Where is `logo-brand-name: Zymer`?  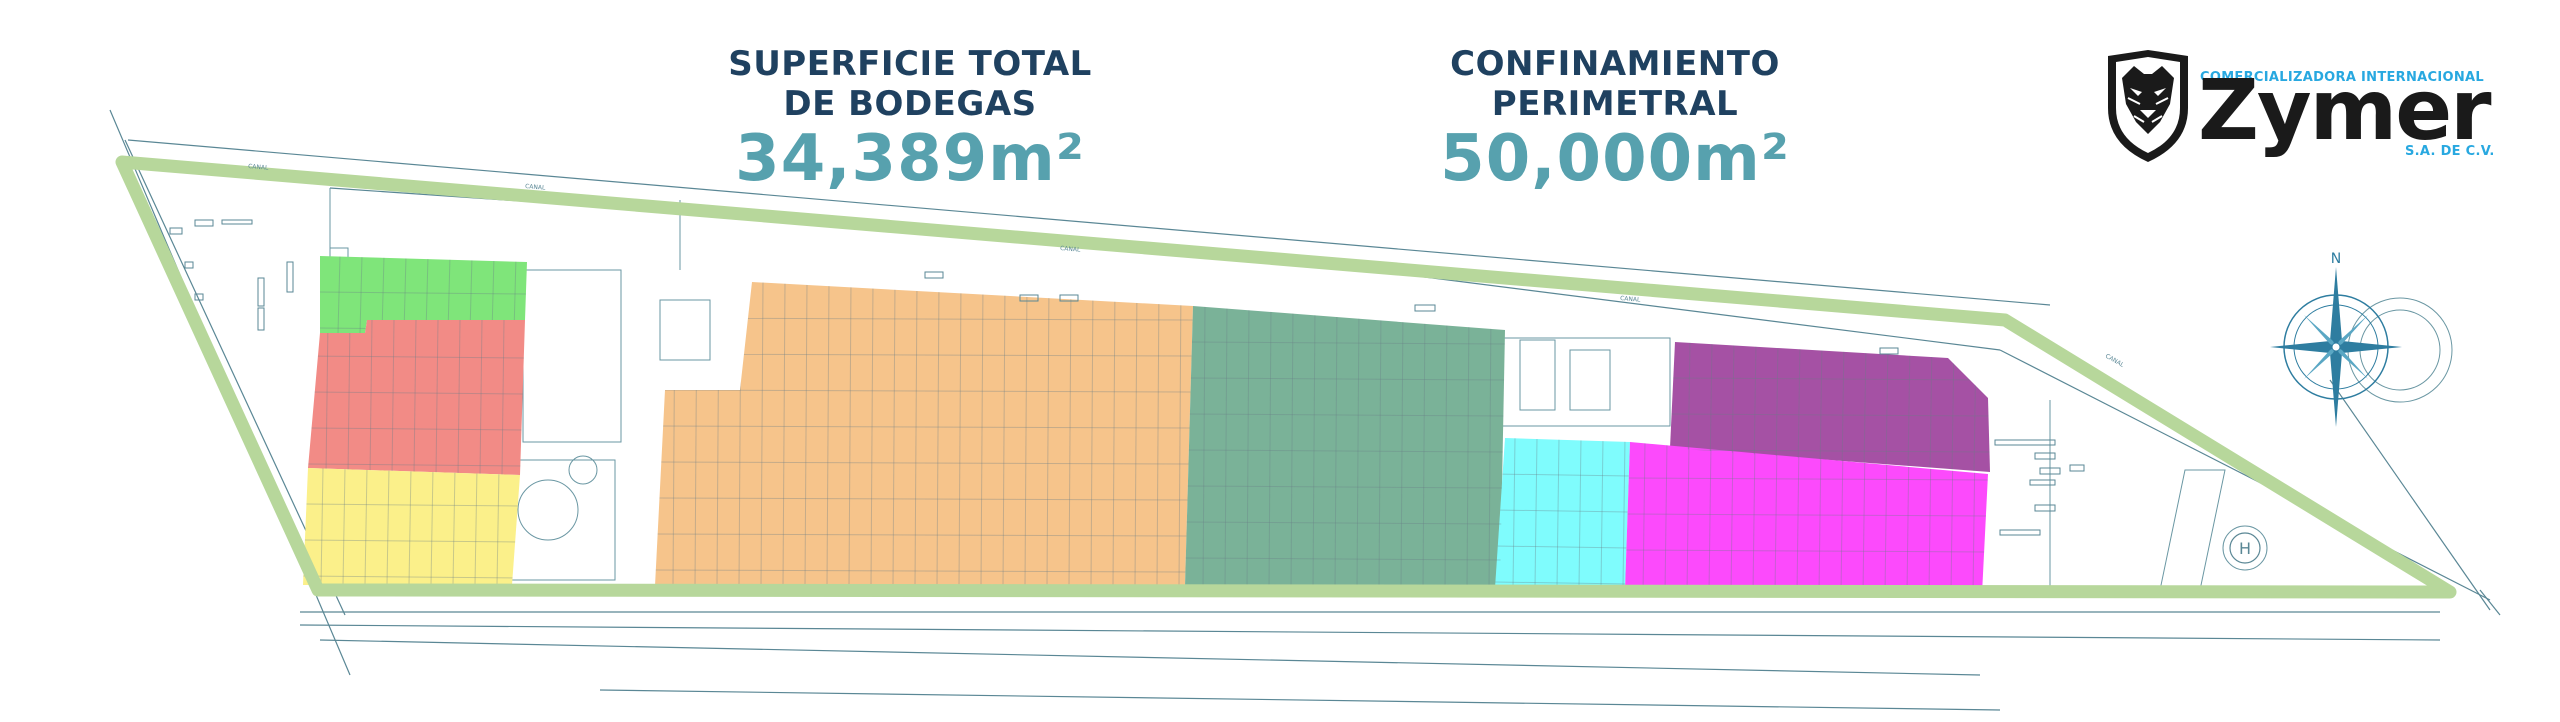
logo-brand-name: Zymer is located at coordinates (2345, 110).